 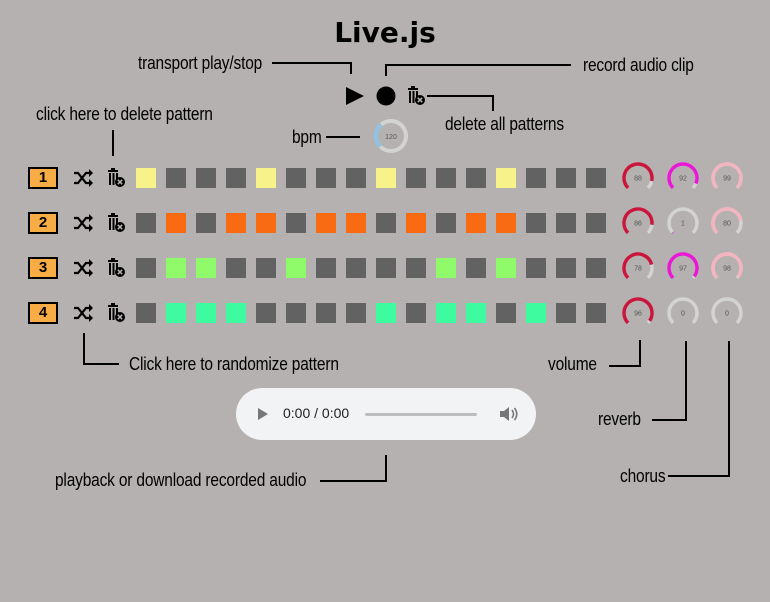 What do you see at coordinates (727, 313) in the screenshot?
I see `chorus-knob: 0` at bounding box center [727, 313].